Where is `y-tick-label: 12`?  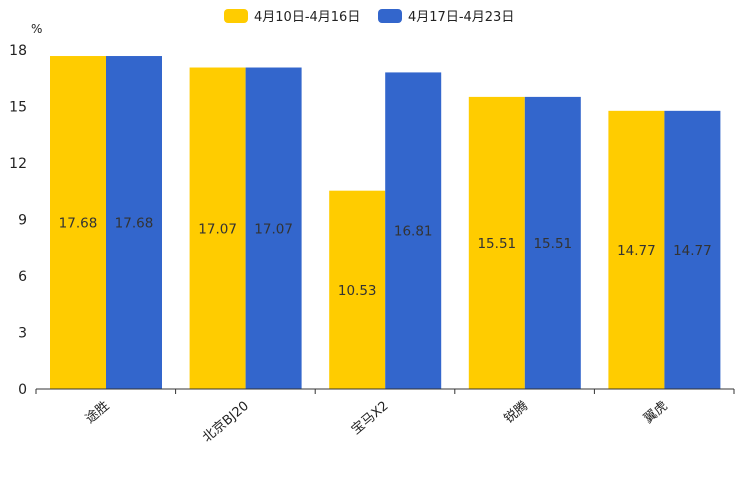 y-tick-label: 12 is located at coordinates (18, 164).